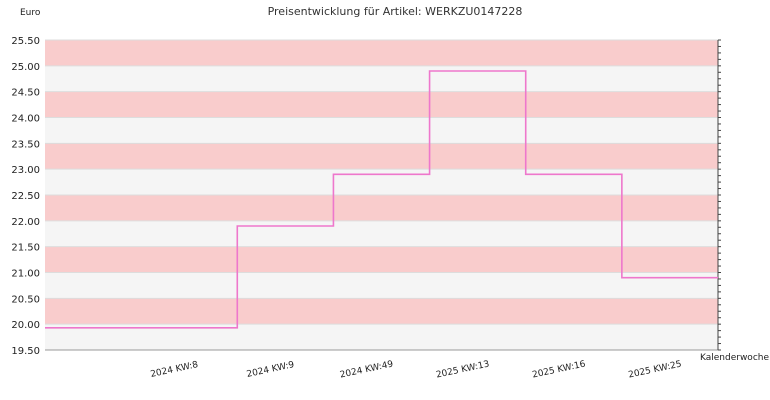 The image size is (770, 400). I want to click on right-axis-ticks, so click(719, 195).